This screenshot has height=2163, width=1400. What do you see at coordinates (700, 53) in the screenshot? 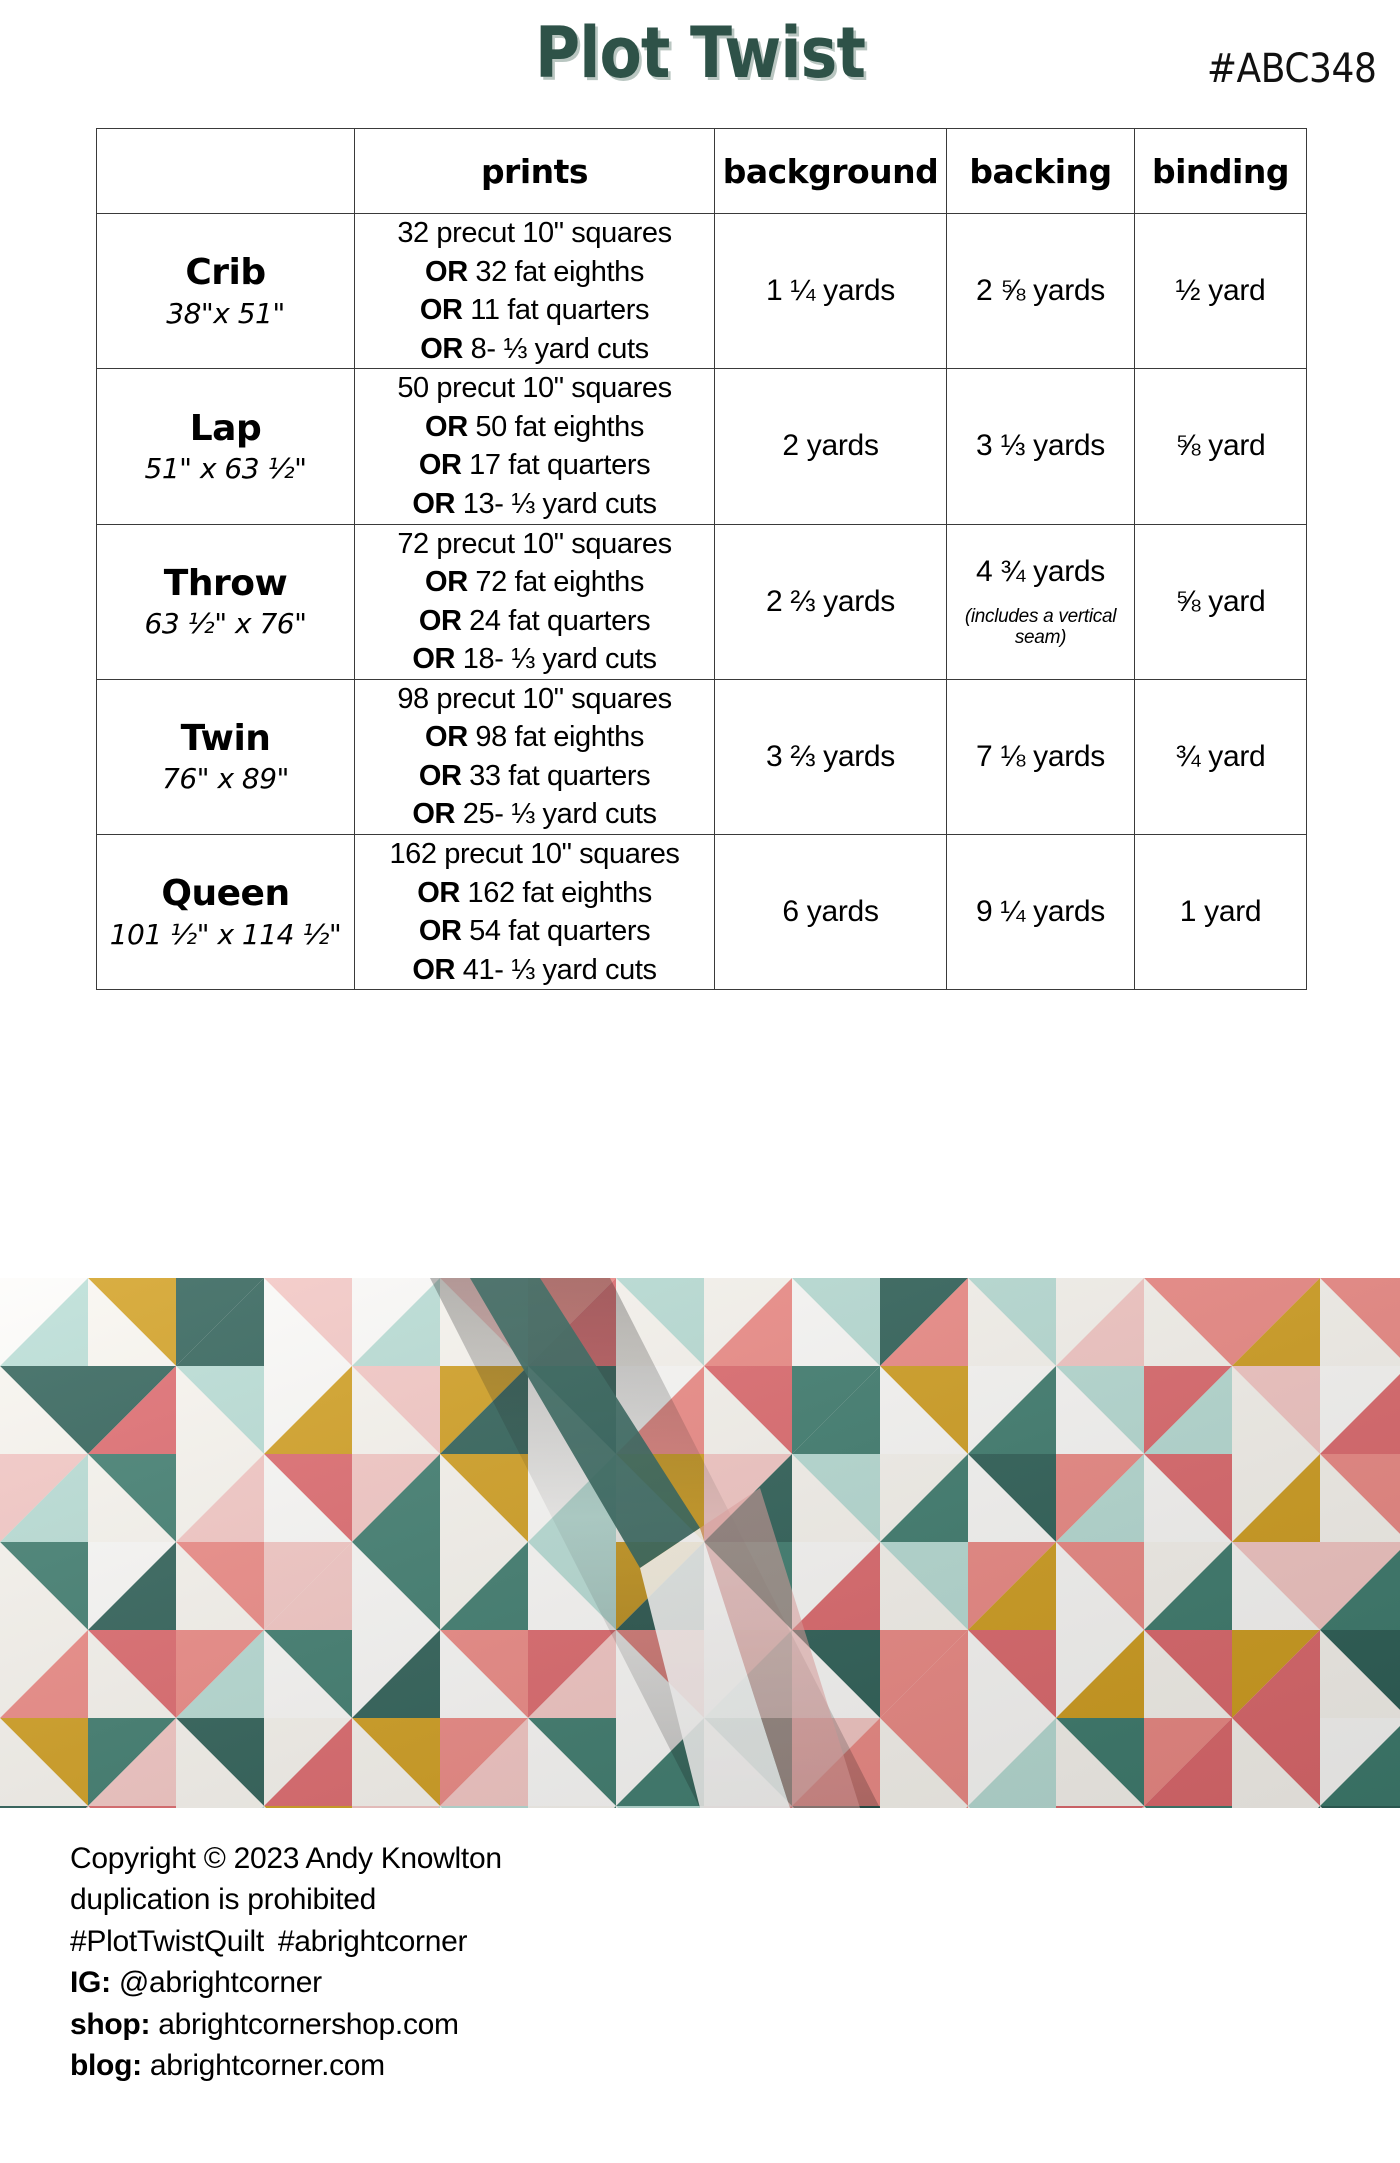
I see `page-title: Plot Twist` at bounding box center [700, 53].